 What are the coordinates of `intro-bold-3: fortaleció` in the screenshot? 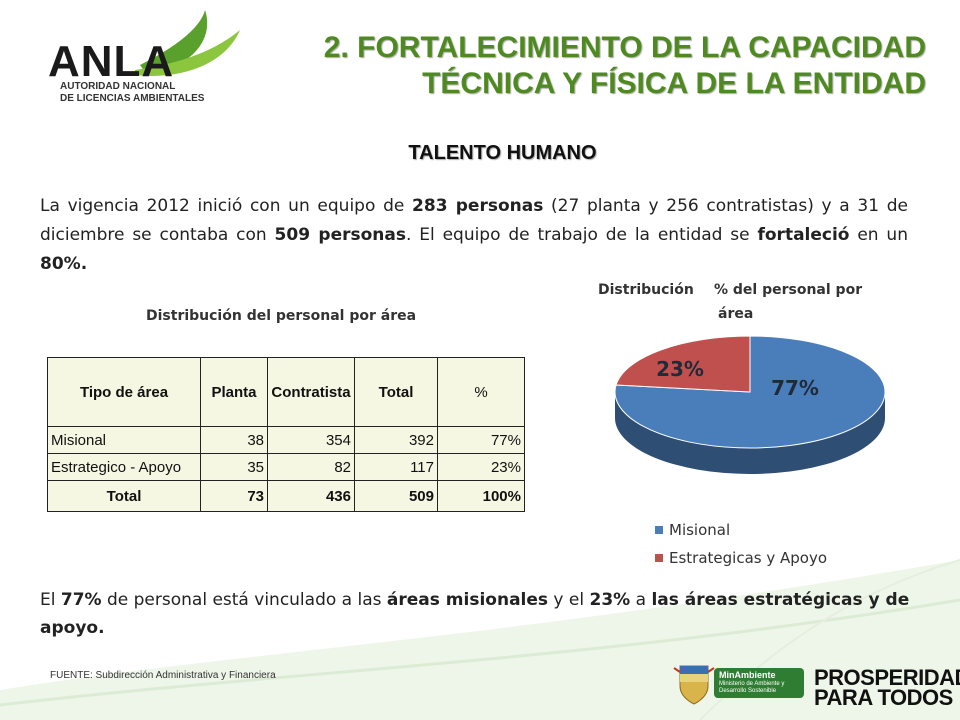 It's located at (803, 235).